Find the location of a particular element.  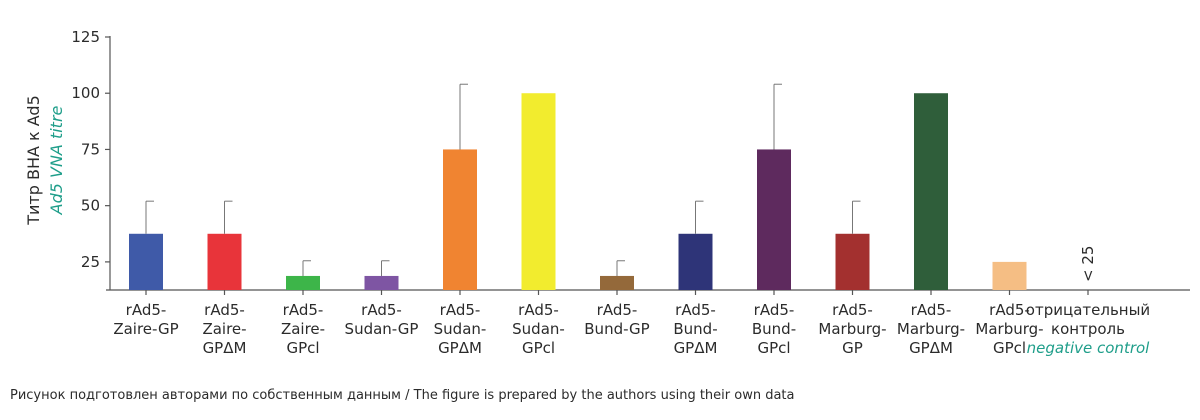

x-tick-label: Zaire-GP is located at coordinates (145, 329).